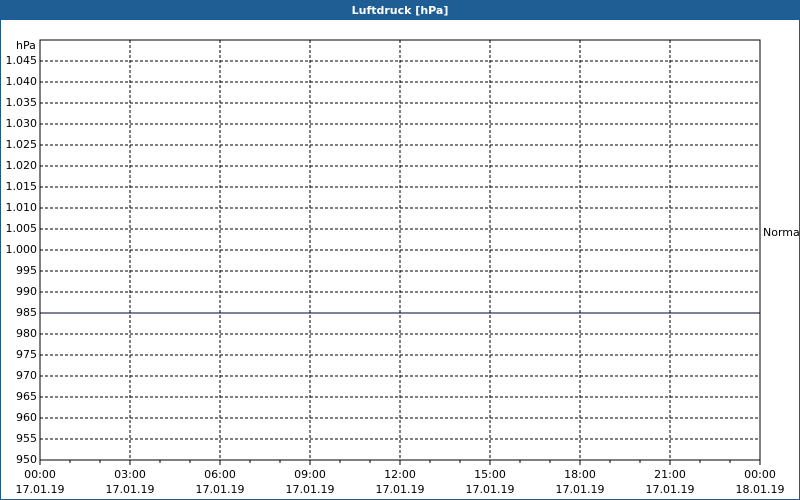 The height and width of the screenshot is (500, 800). What do you see at coordinates (22, 228) in the screenshot?
I see `y-tick-label: 1.005` at bounding box center [22, 228].